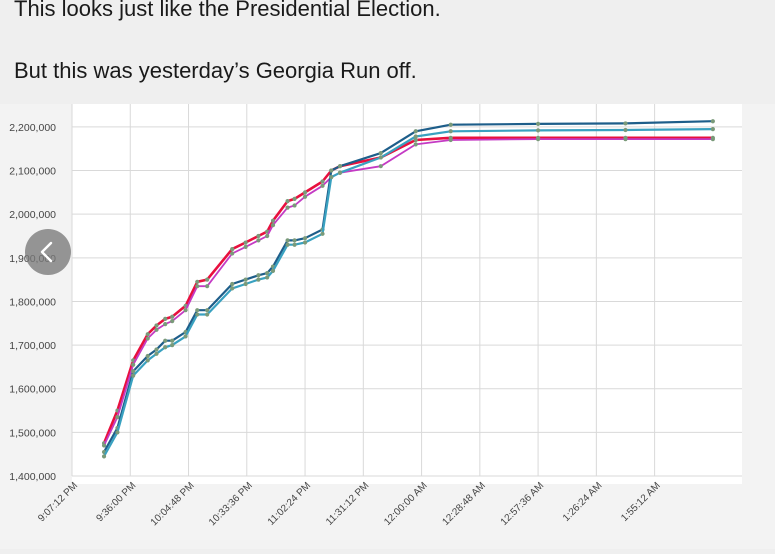 This screenshot has height=554, width=775. Describe the element at coordinates (583, 502) in the screenshot. I see `x-tick-label: 1:26:24 AM` at that location.